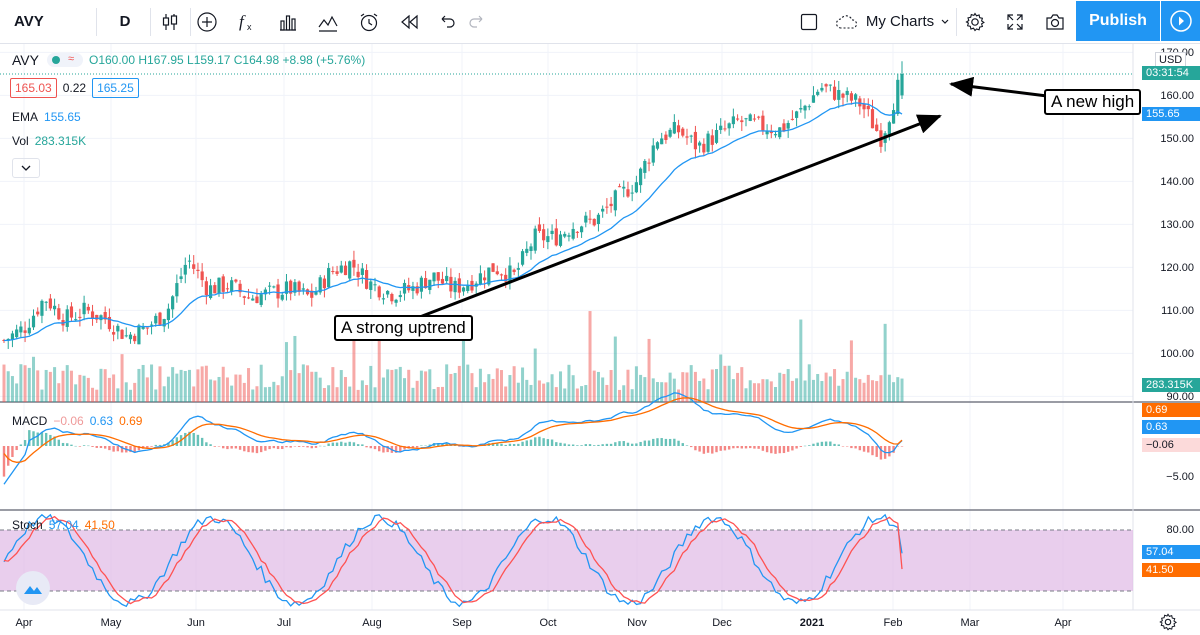 The width and height of the screenshot is (1200, 635). What do you see at coordinates (1015, 21) in the screenshot?
I see `fullscreen-icon` at bounding box center [1015, 21].